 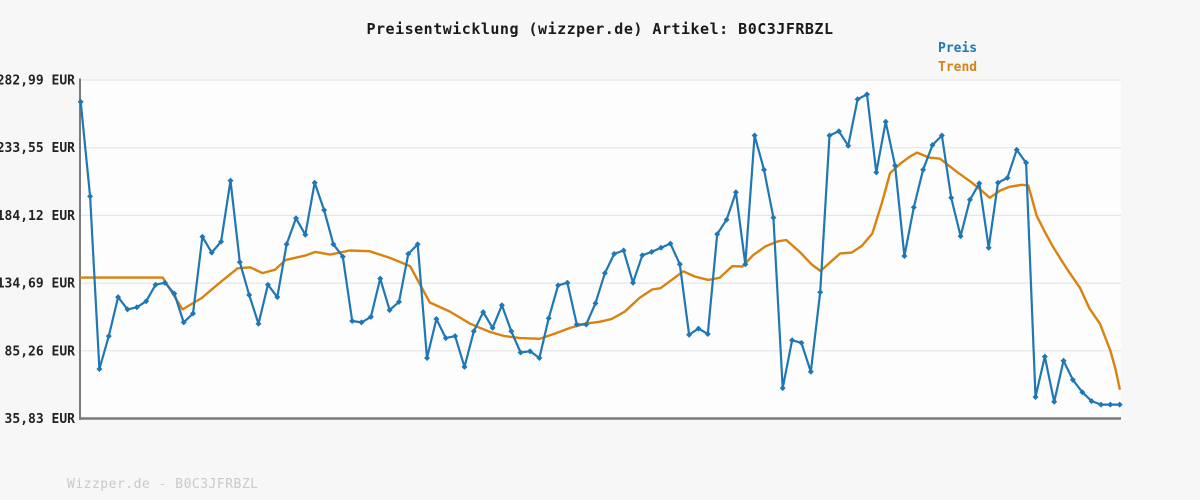 What do you see at coordinates (37, 216) in the screenshot?
I see `y-tick-label: 184,12 EUR` at bounding box center [37, 216].